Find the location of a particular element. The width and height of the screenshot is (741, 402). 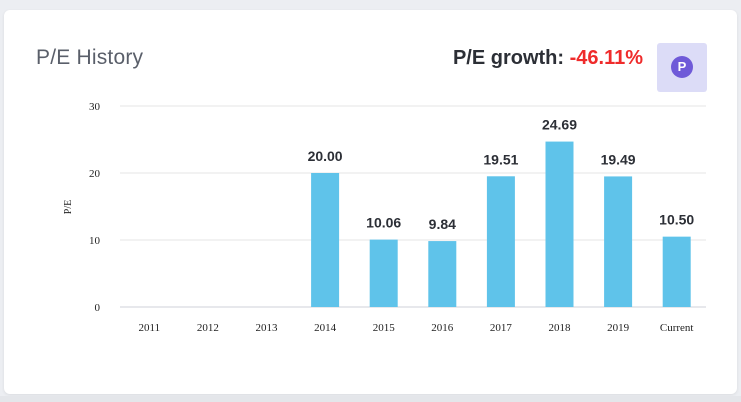

y-axis-label: P/E is located at coordinates (68, 207).